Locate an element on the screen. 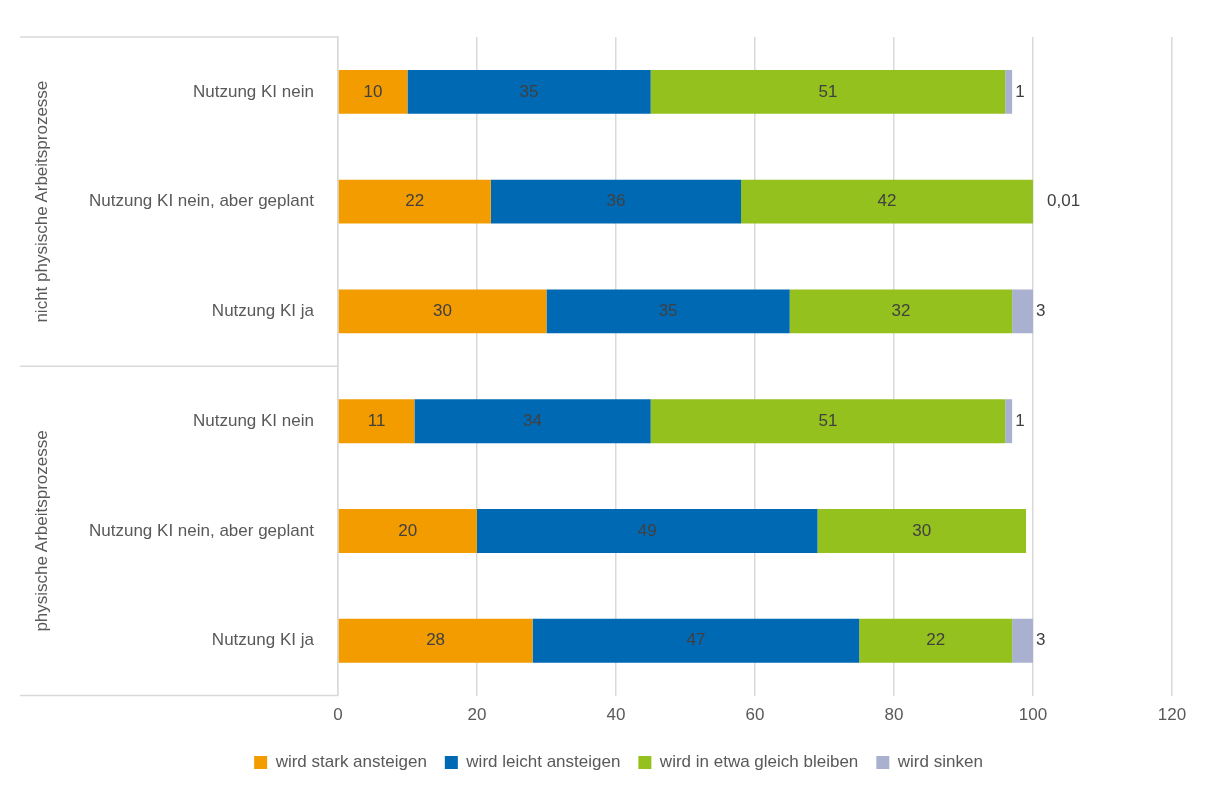  data-label: 34 is located at coordinates (533, 420).